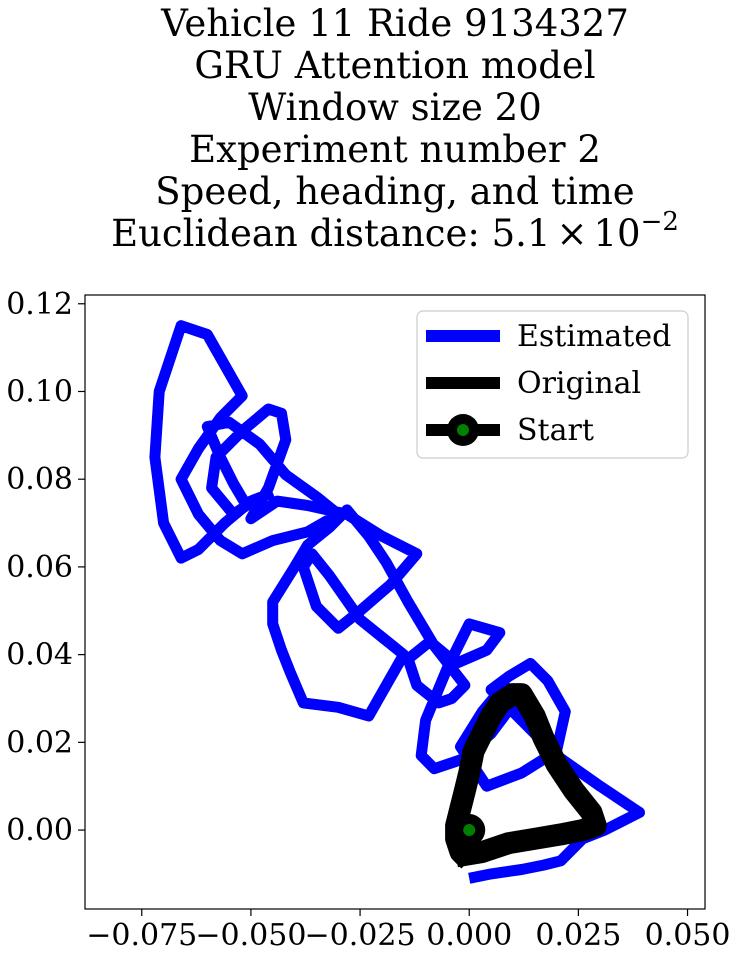 Image resolution: width=741 pixels, height=957 pixels. I want to click on y-tick-label: 0.10, so click(39, 391).